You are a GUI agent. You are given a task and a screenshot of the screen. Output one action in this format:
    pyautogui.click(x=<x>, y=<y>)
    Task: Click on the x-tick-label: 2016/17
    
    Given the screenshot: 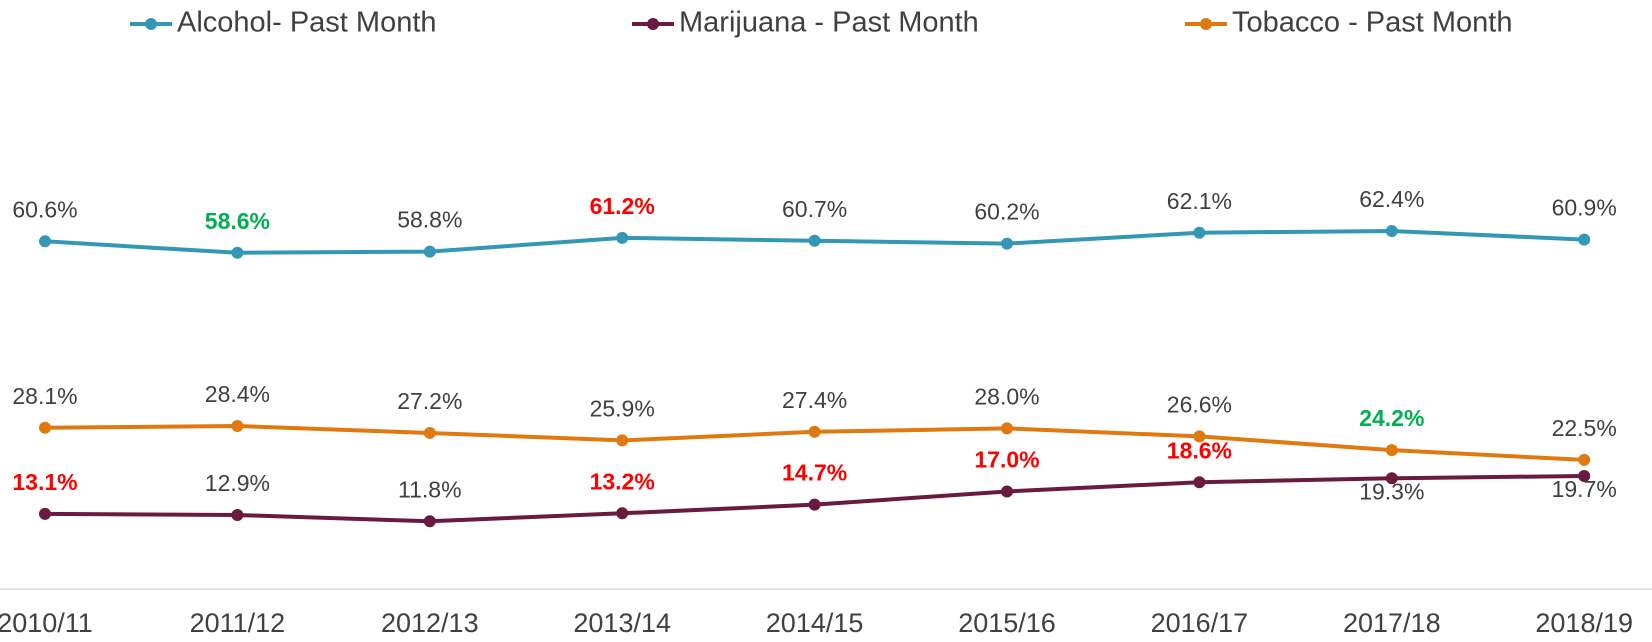 What is the action you would take?
    pyautogui.click(x=1200, y=623)
    